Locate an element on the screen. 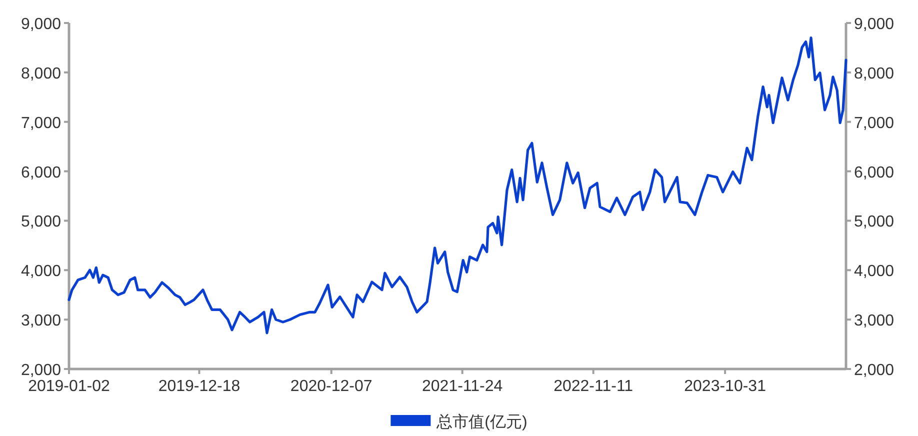 This screenshot has height=436, width=918. y2-tick-label: 2,000 is located at coordinates (874, 370).